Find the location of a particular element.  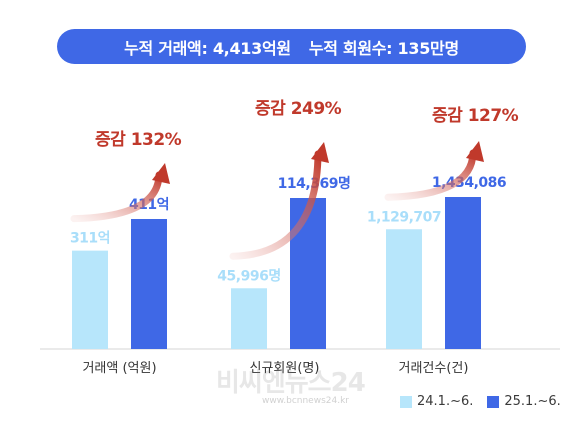

banner-total-members: 누적 회원수: 135만명 is located at coordinates (383, 48).